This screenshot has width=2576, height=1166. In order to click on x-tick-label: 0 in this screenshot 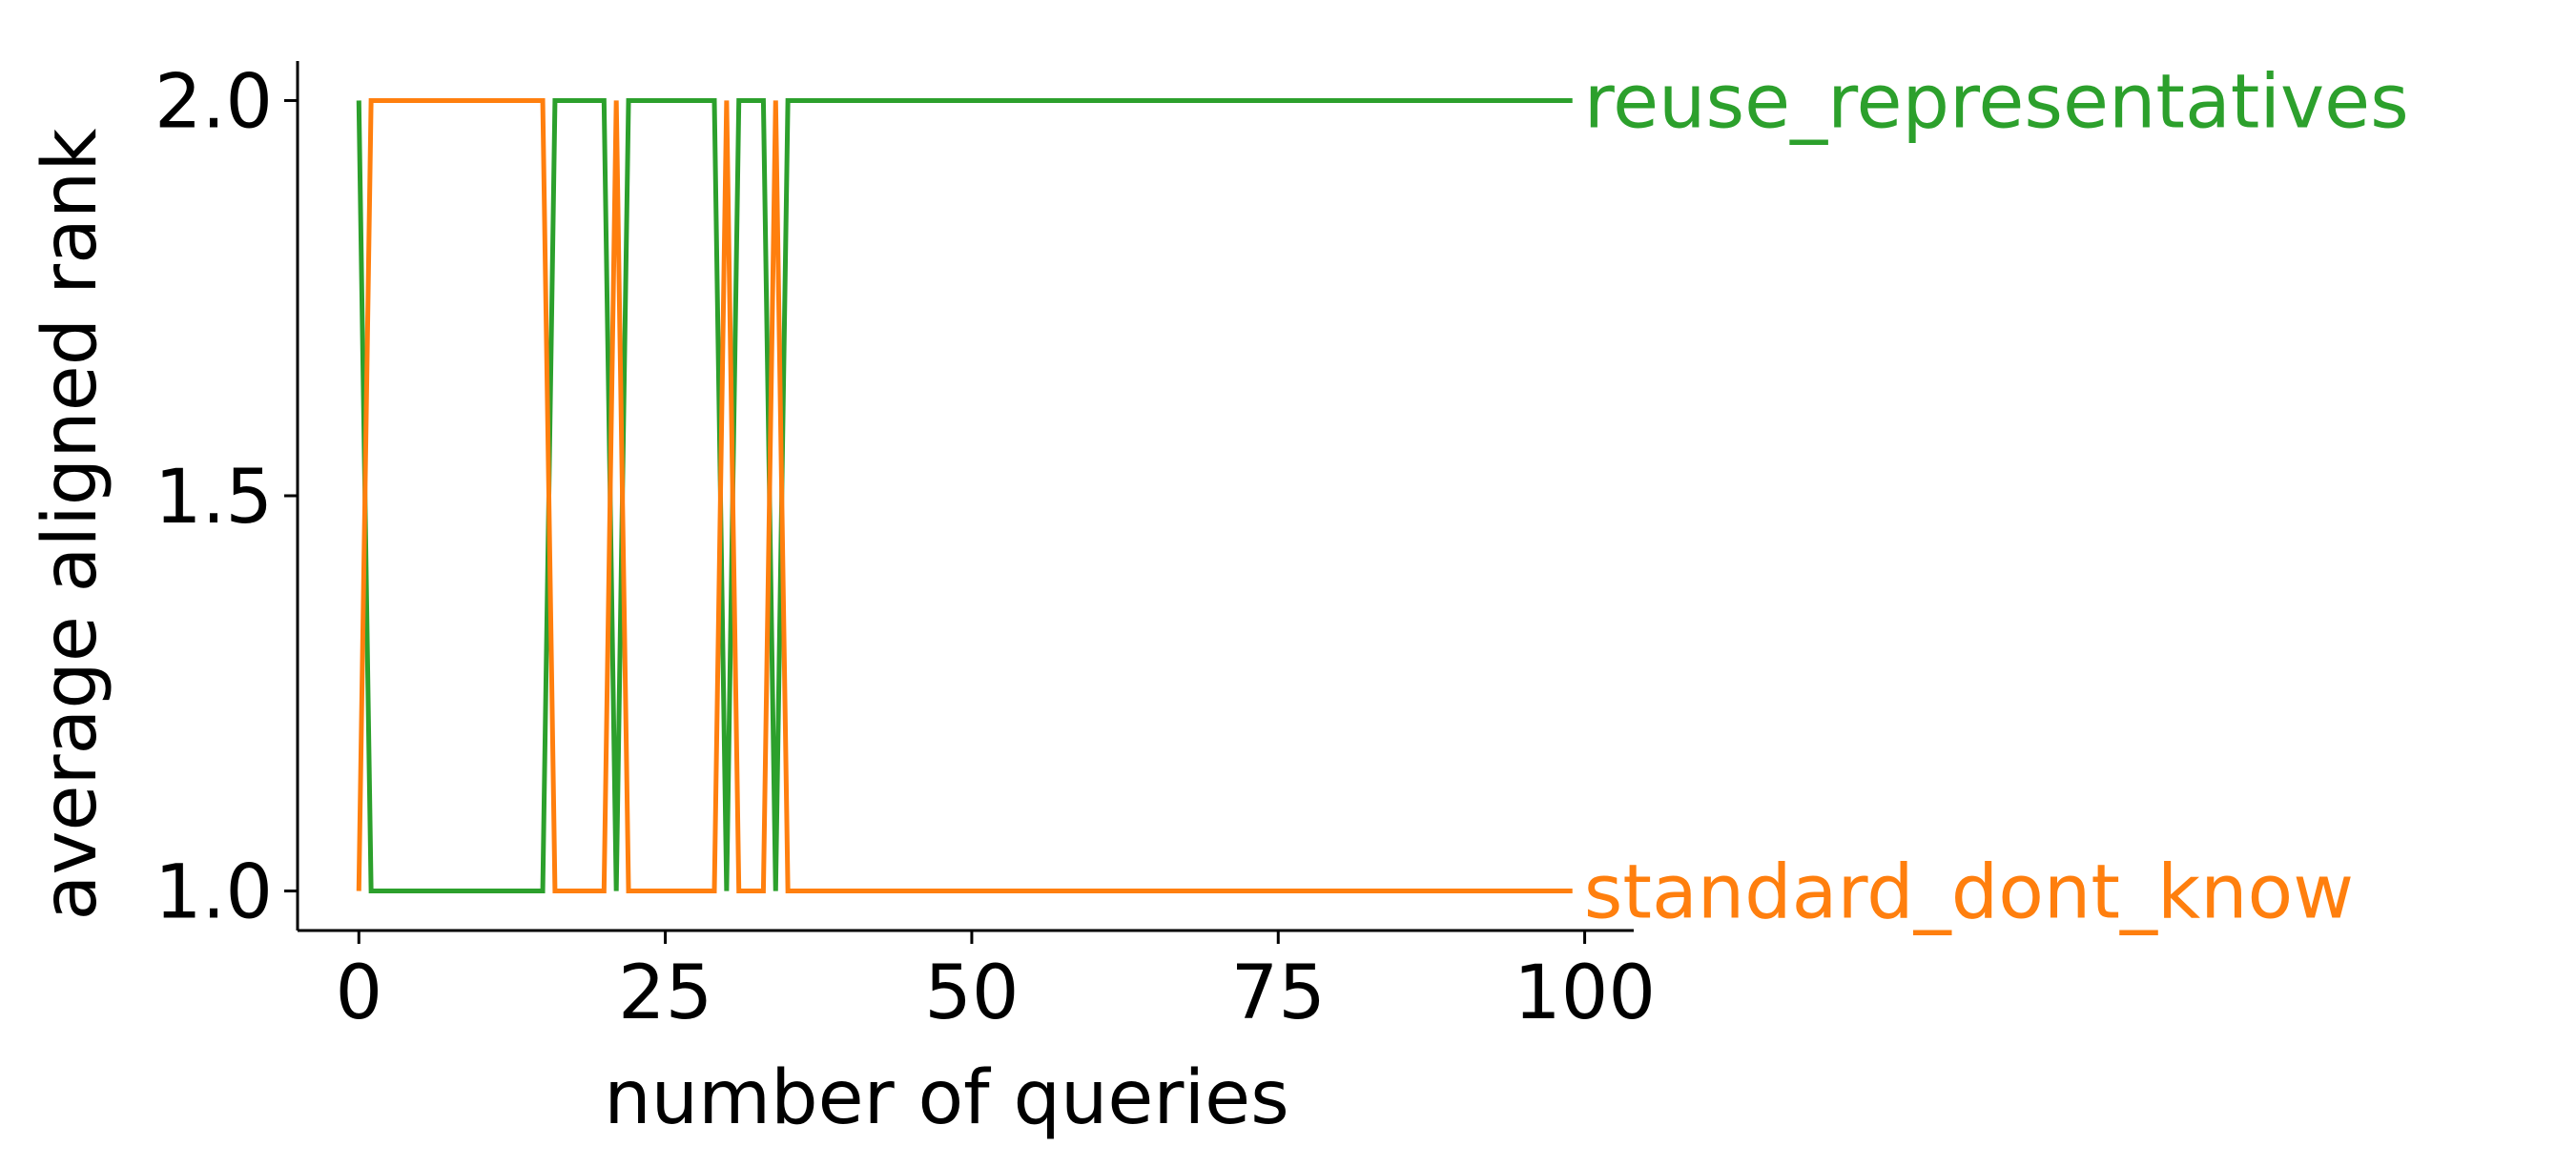, I will do `click(358, 993)`.